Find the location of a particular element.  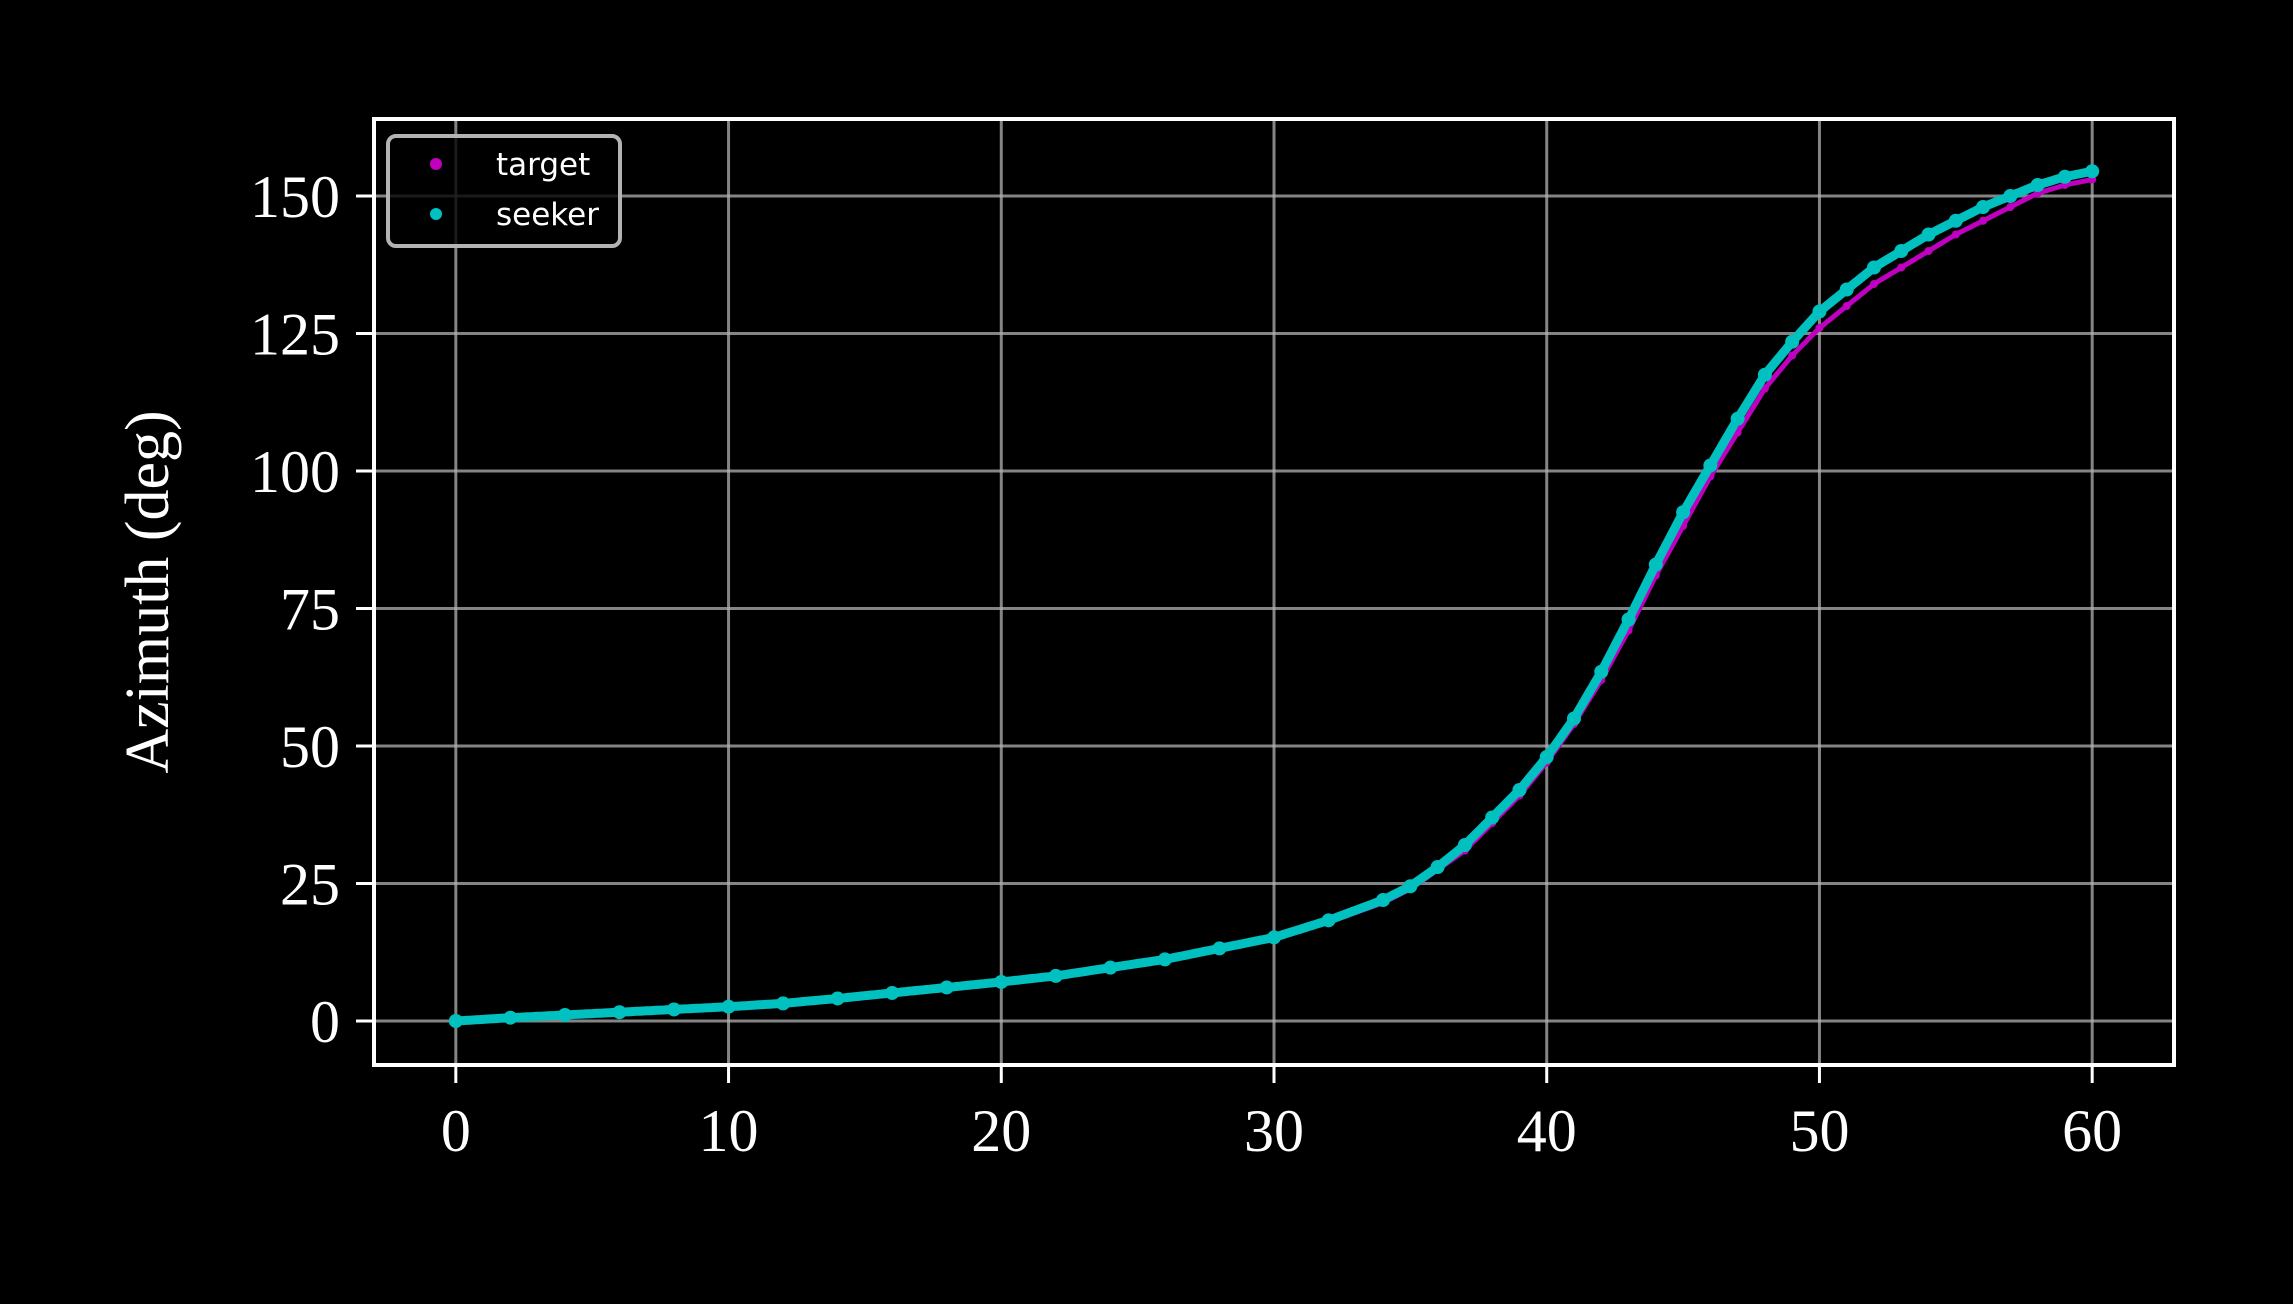

x-tick-label: 40 is located at coordinates (1547, 1131).